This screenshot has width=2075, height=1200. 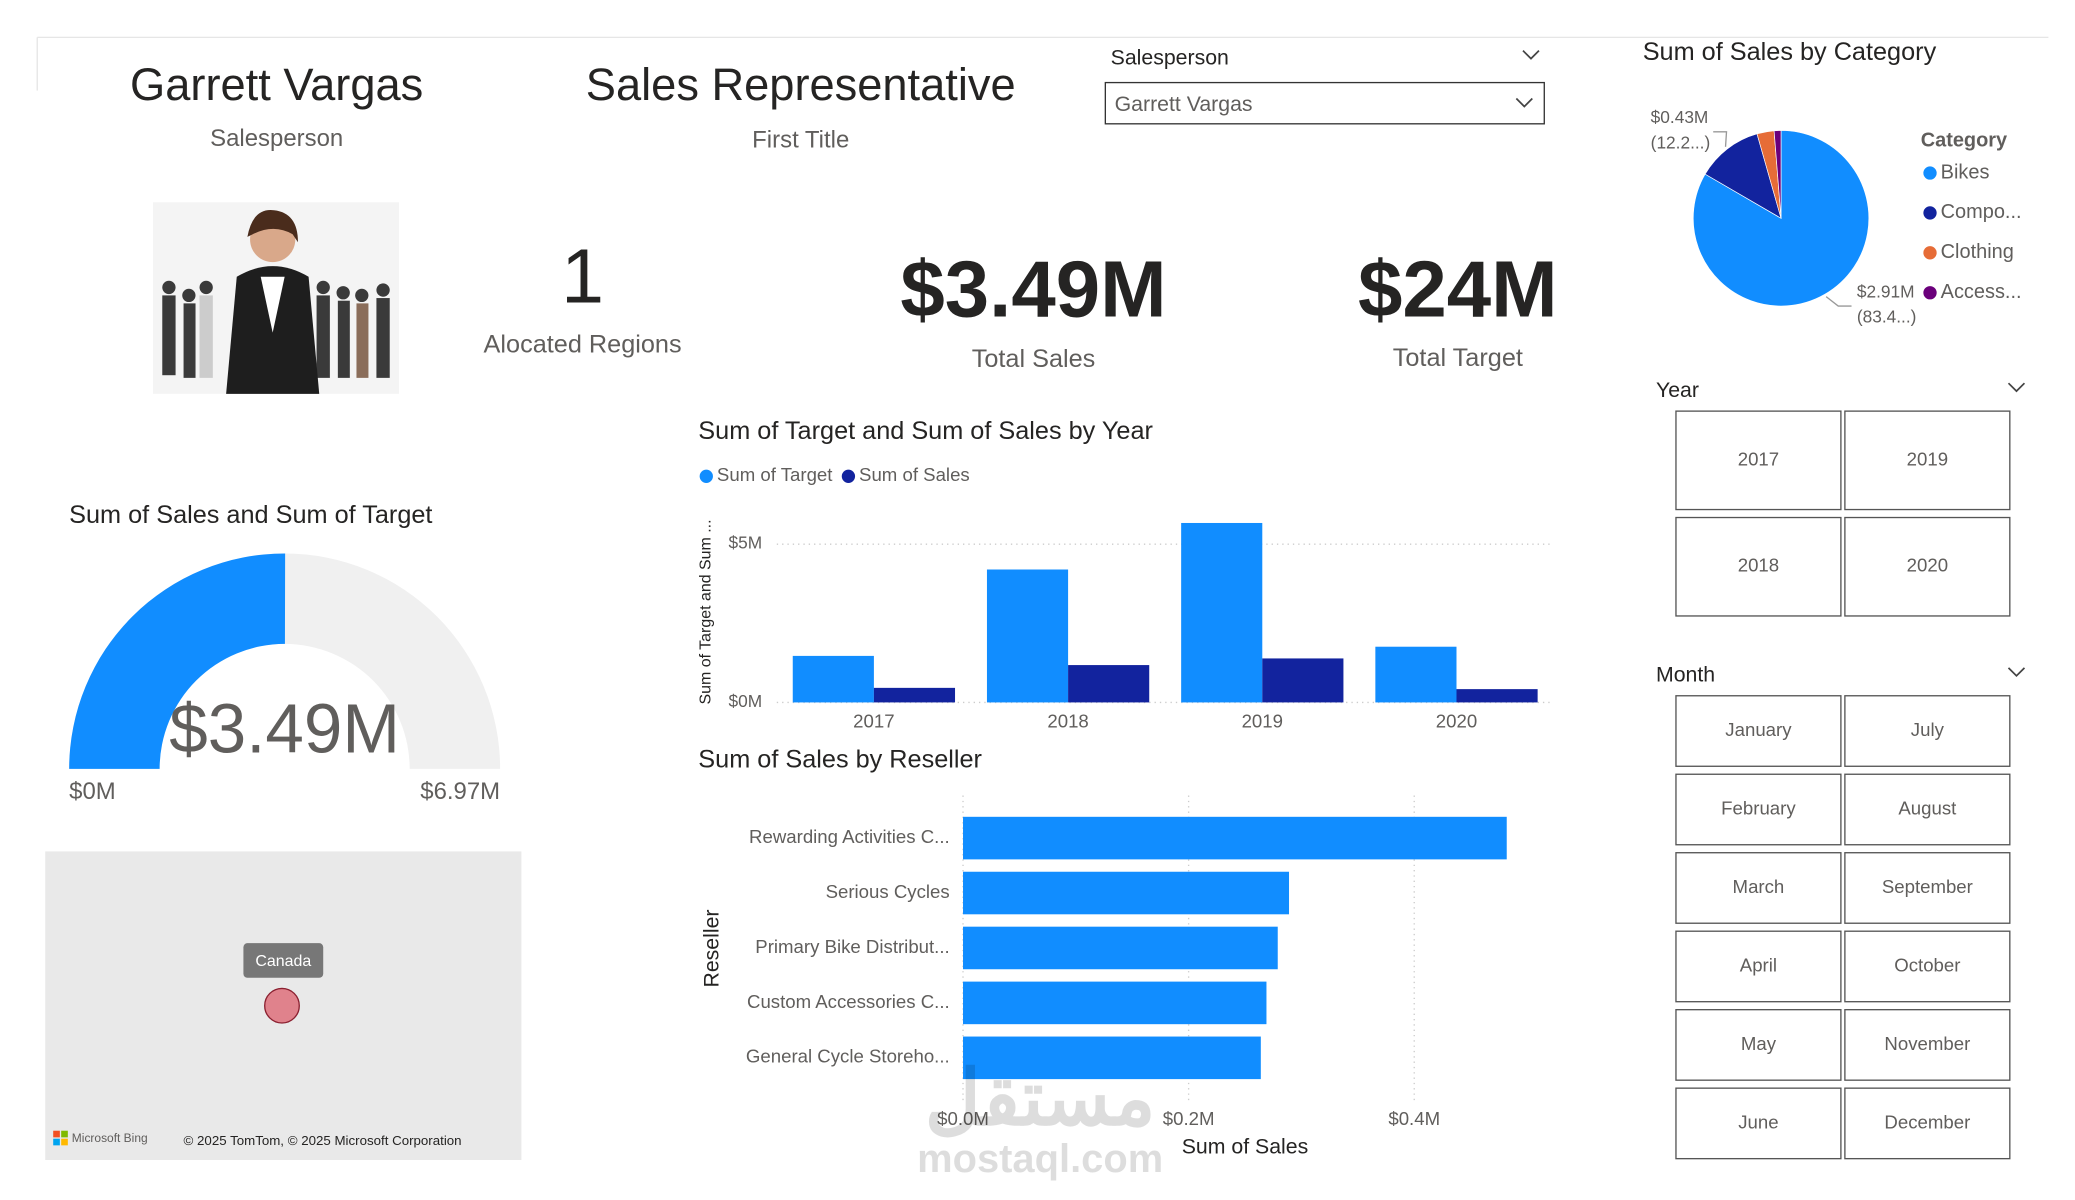 What do you see at coordinates (712, 948) in the screenshot?
I see `y-axis-label: Reseller` at bounding box center [712, 948].